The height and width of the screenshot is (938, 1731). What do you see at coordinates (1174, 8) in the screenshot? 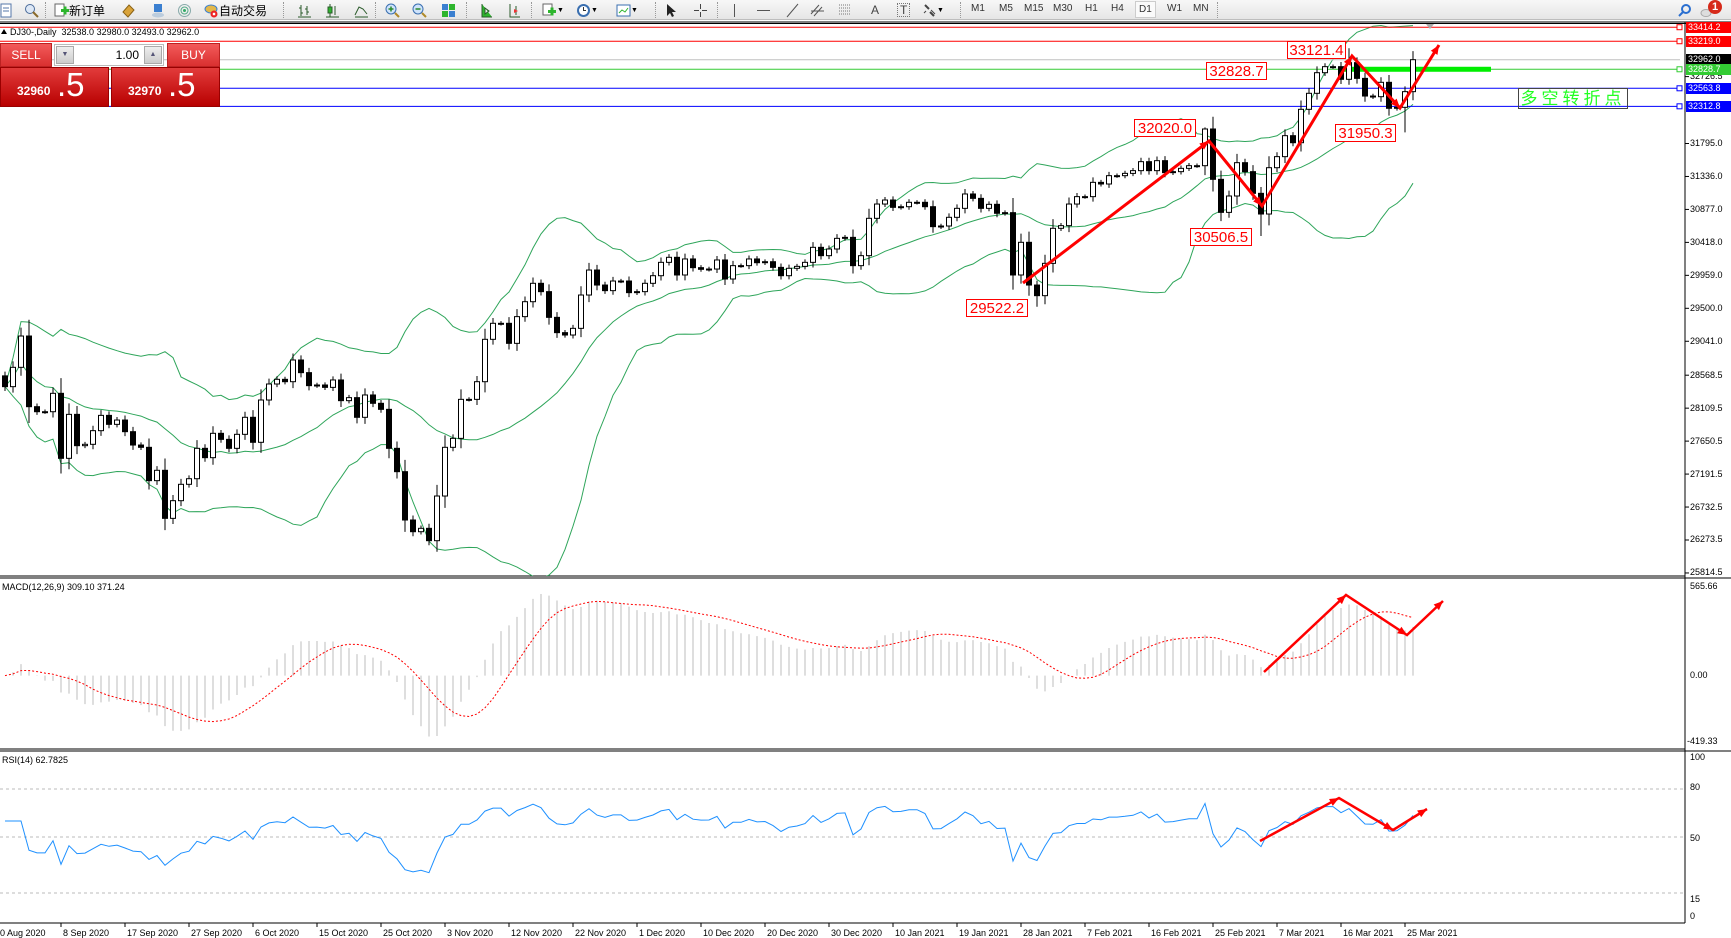
I see `timeframe-w1: W1` at bounding box center [1174, 8].